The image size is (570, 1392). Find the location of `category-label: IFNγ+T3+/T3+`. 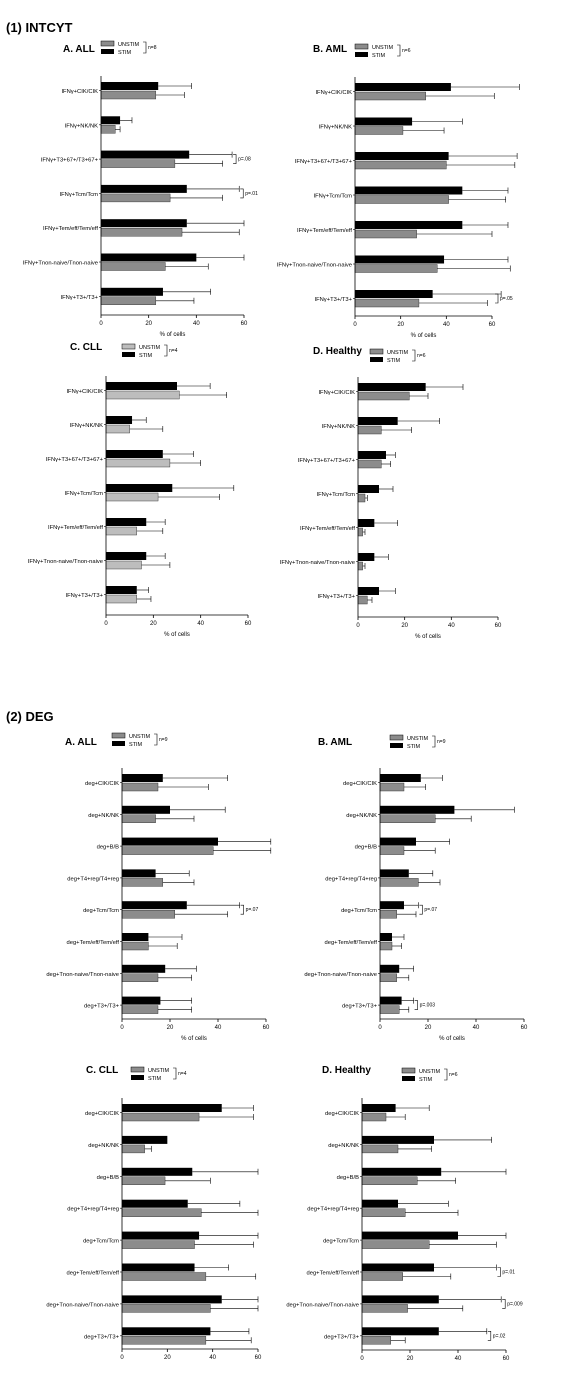

category-label: IFNγ+T3+/T3+ is located at coordinates (79, 298).